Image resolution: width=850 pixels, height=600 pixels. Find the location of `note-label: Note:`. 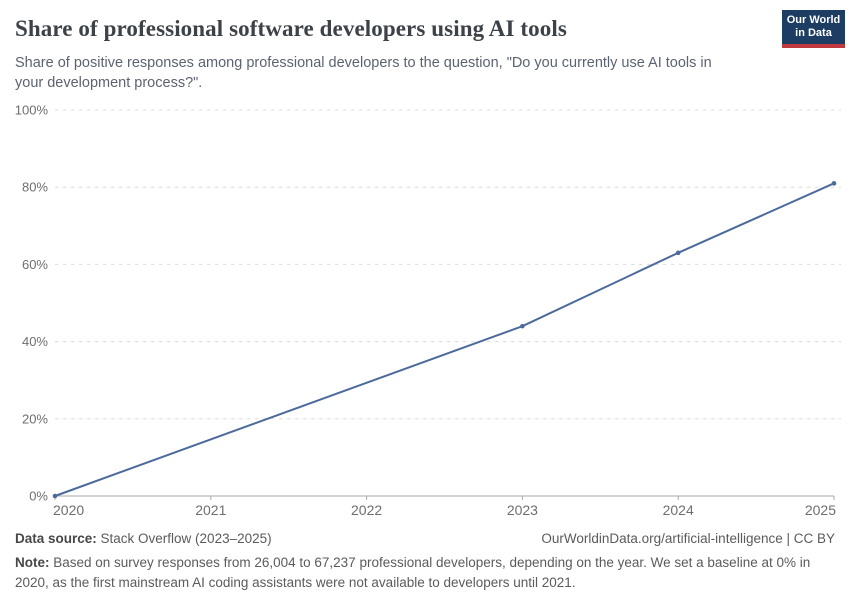

note-label: Note: is located at coordinates (32, 562).